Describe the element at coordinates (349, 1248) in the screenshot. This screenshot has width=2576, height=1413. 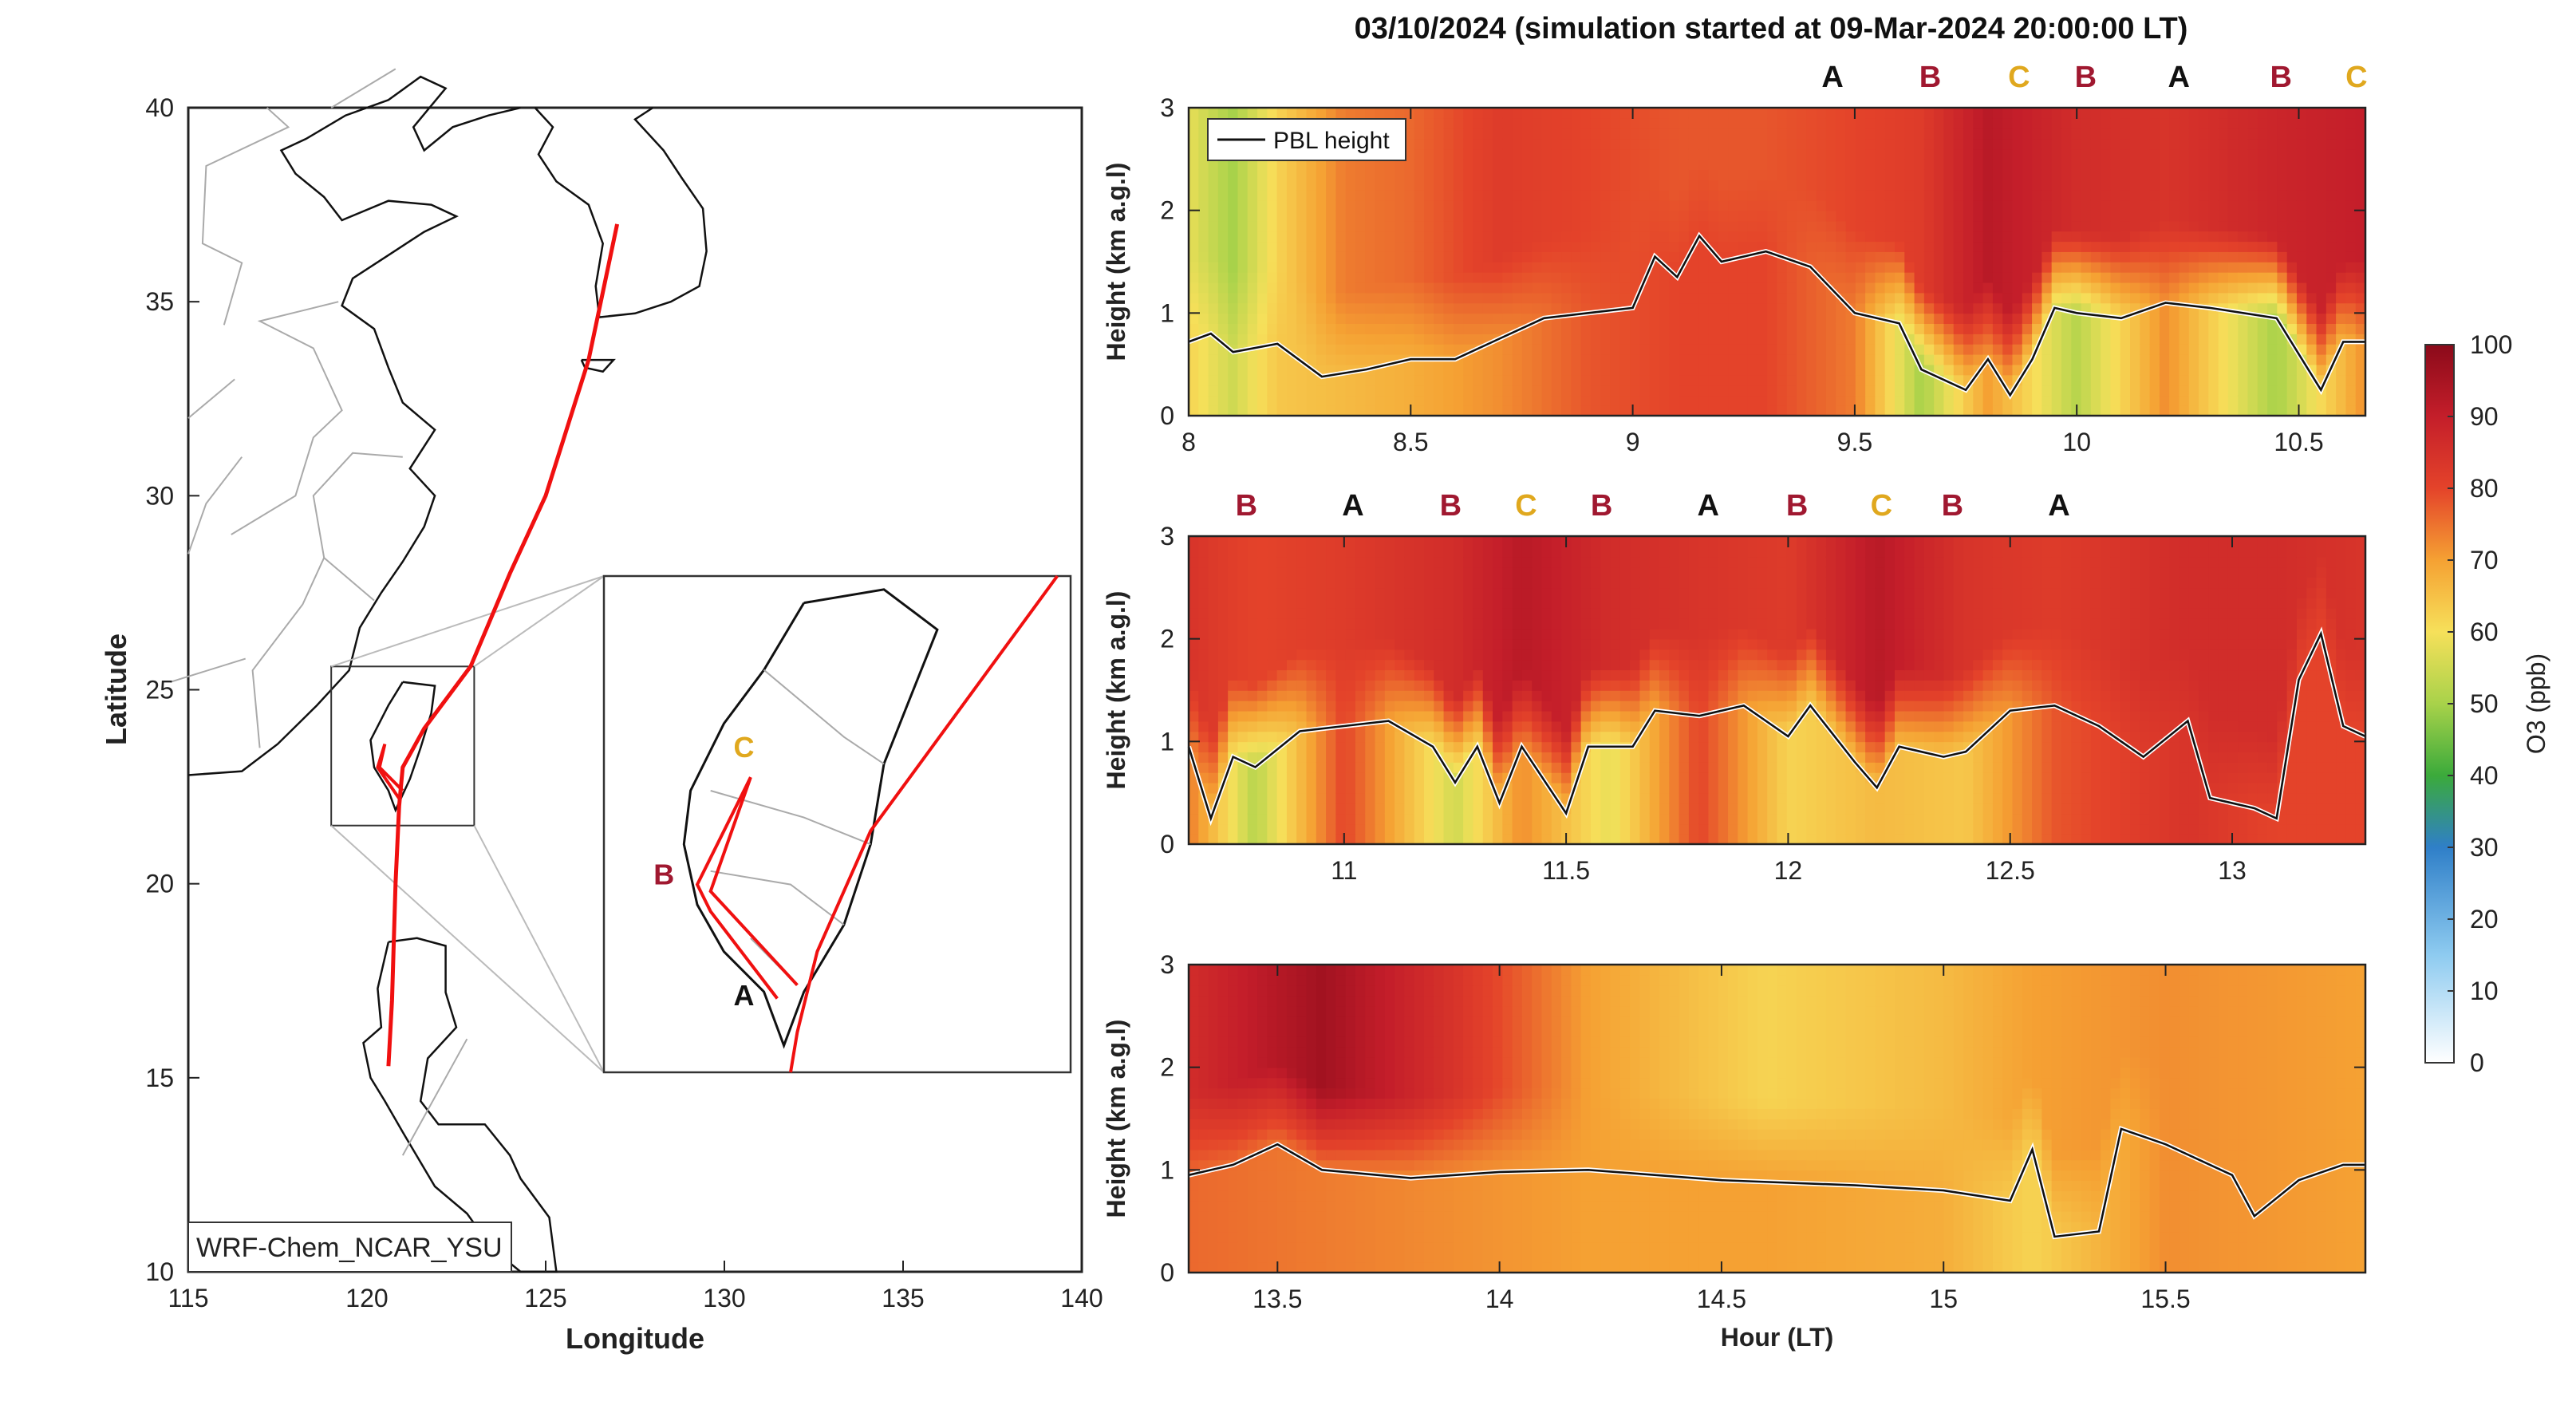
I see `model-label: WRF-Chem_NCAR_YSU` at that location.